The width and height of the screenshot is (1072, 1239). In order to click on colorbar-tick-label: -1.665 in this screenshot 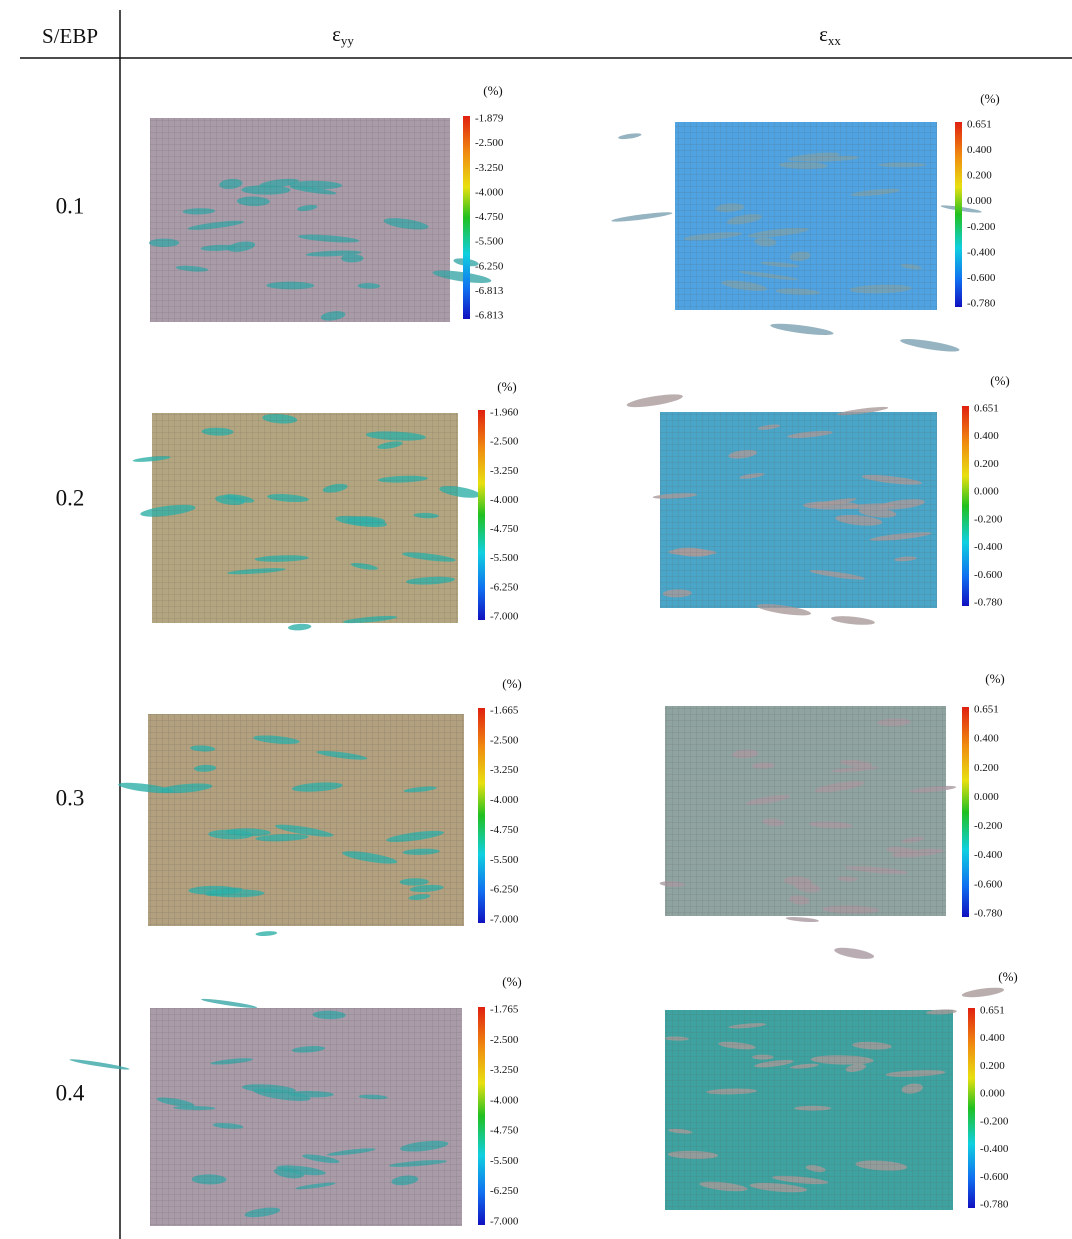, I will do `click(504, 711)`.